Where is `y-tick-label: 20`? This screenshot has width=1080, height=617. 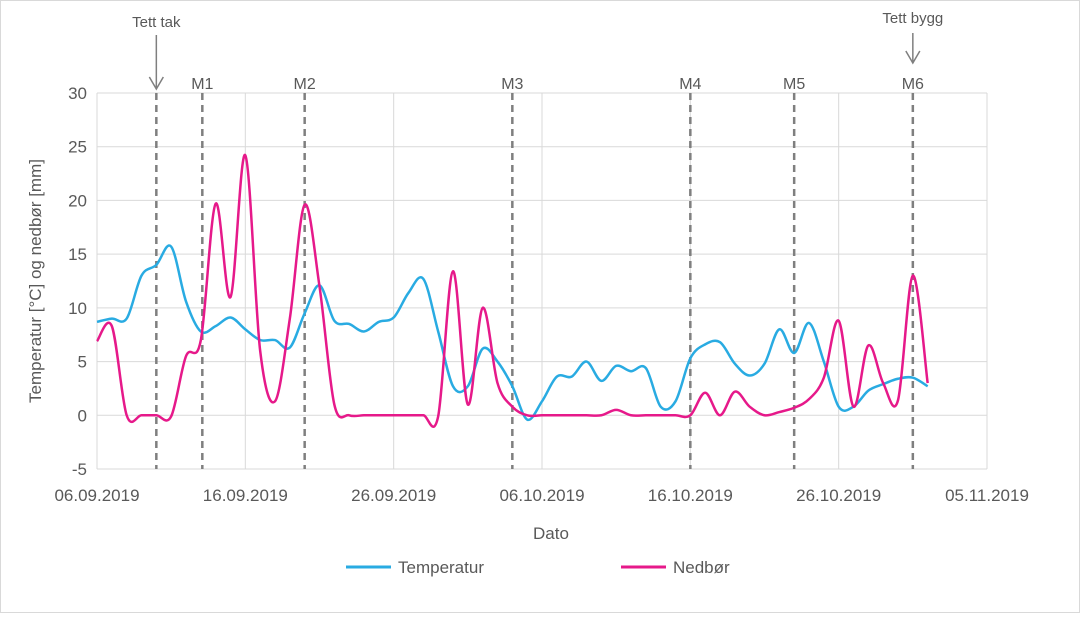 y-tick-label: 20 is located at coordinates (77, 200).